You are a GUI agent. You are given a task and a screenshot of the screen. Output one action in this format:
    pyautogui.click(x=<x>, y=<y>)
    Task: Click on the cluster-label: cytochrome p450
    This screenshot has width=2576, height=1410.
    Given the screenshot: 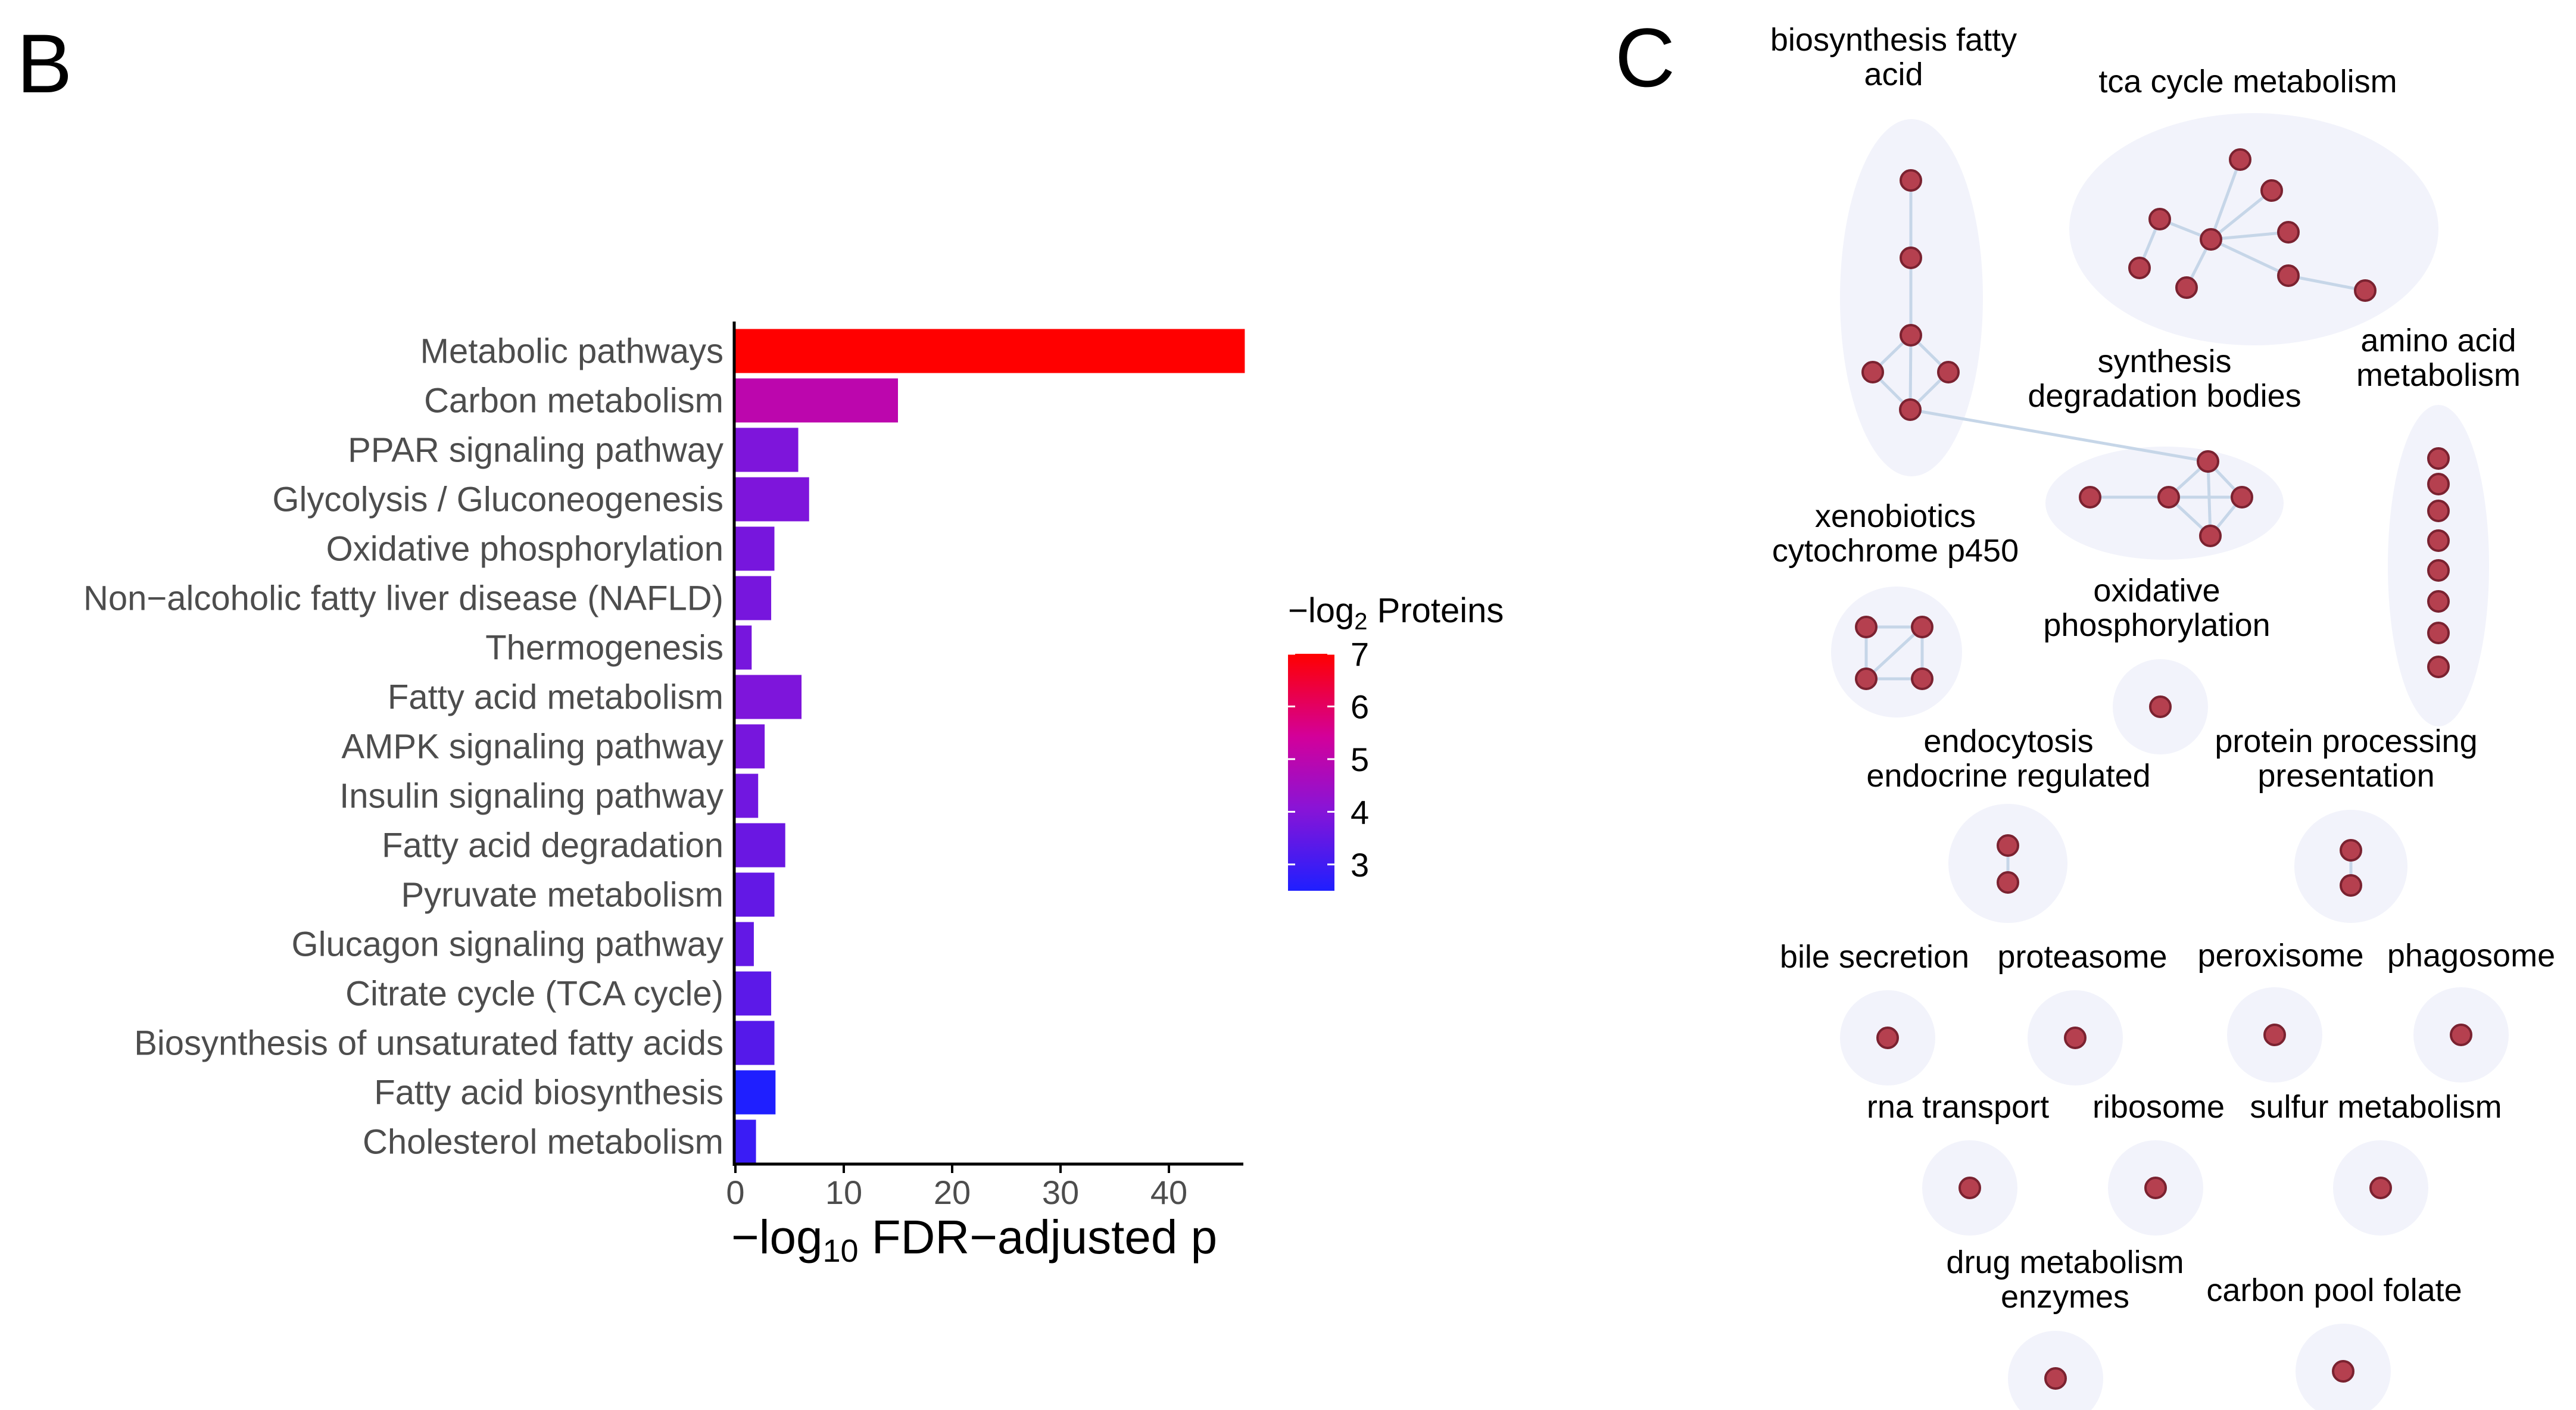 What is the action you would take?
    pyautogui.click(x=1895, y=551)
    